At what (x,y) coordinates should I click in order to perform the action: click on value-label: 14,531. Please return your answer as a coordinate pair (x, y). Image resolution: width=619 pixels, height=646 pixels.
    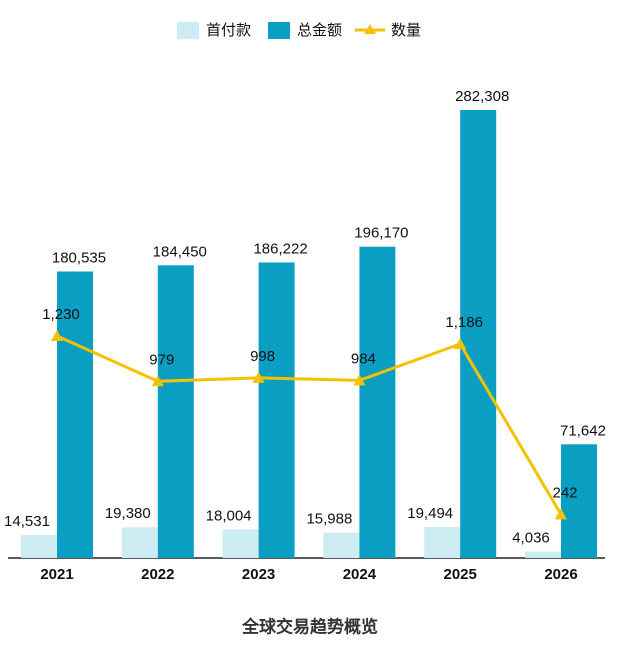
    Looking at the image, I should click on (27, 521).